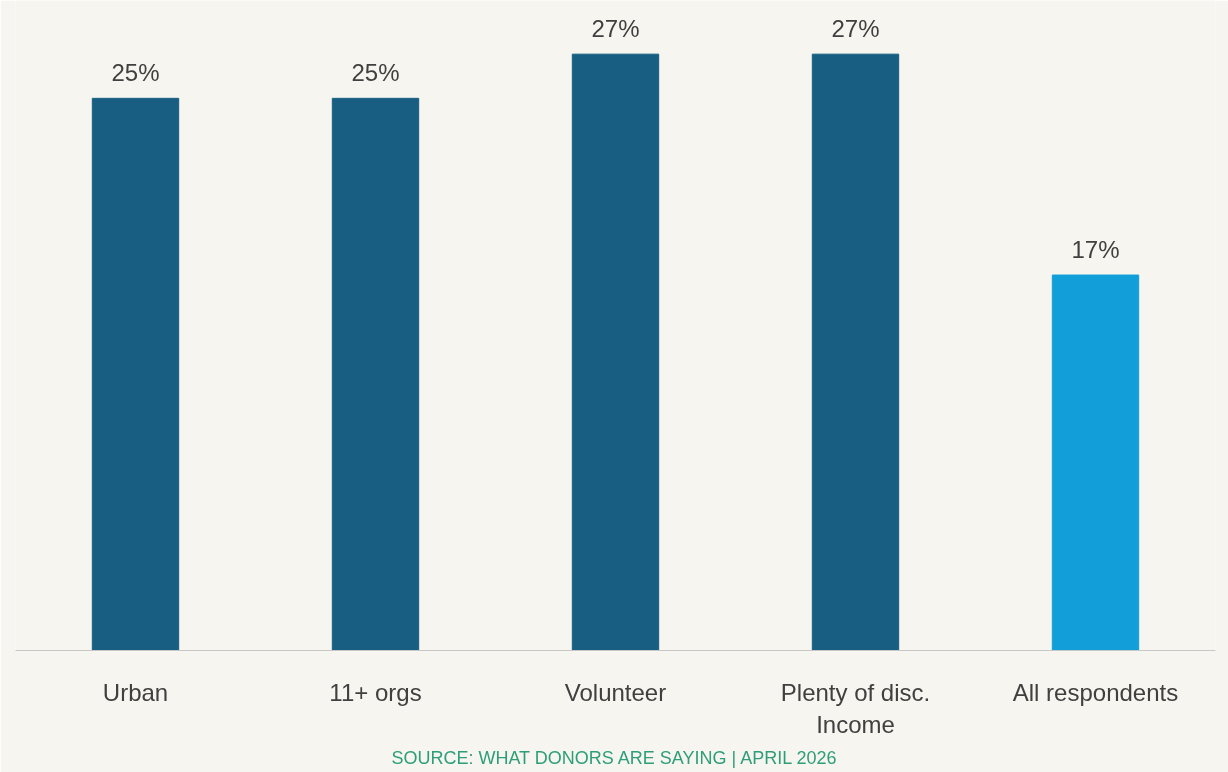  Describe the element at coordinates (1095, 250) in the screenshot. I see `data-label: 17%` at that location.